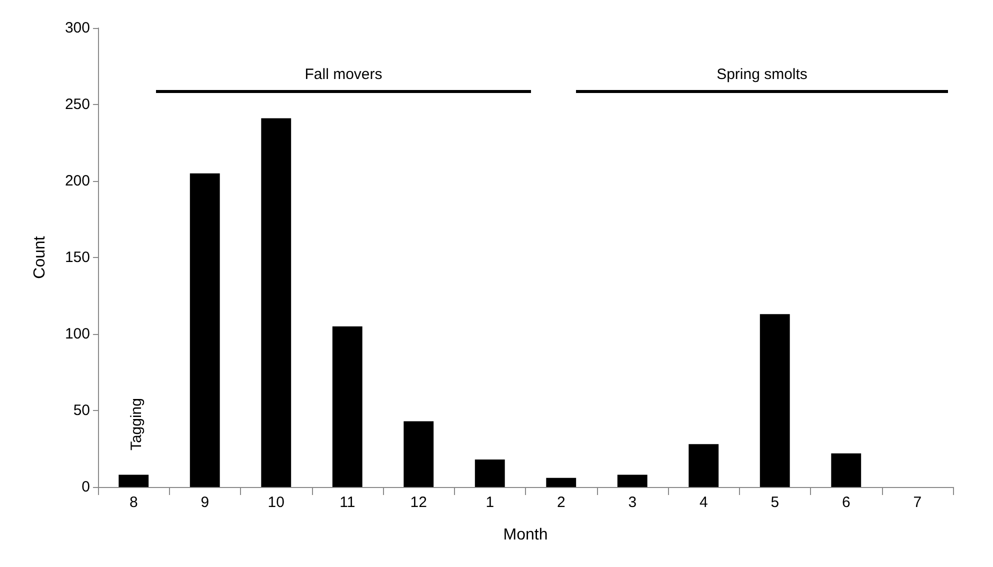  Describe the element at coordinates (703, 502) in the screenshot. I see `x-tick-label: 4` at that location.